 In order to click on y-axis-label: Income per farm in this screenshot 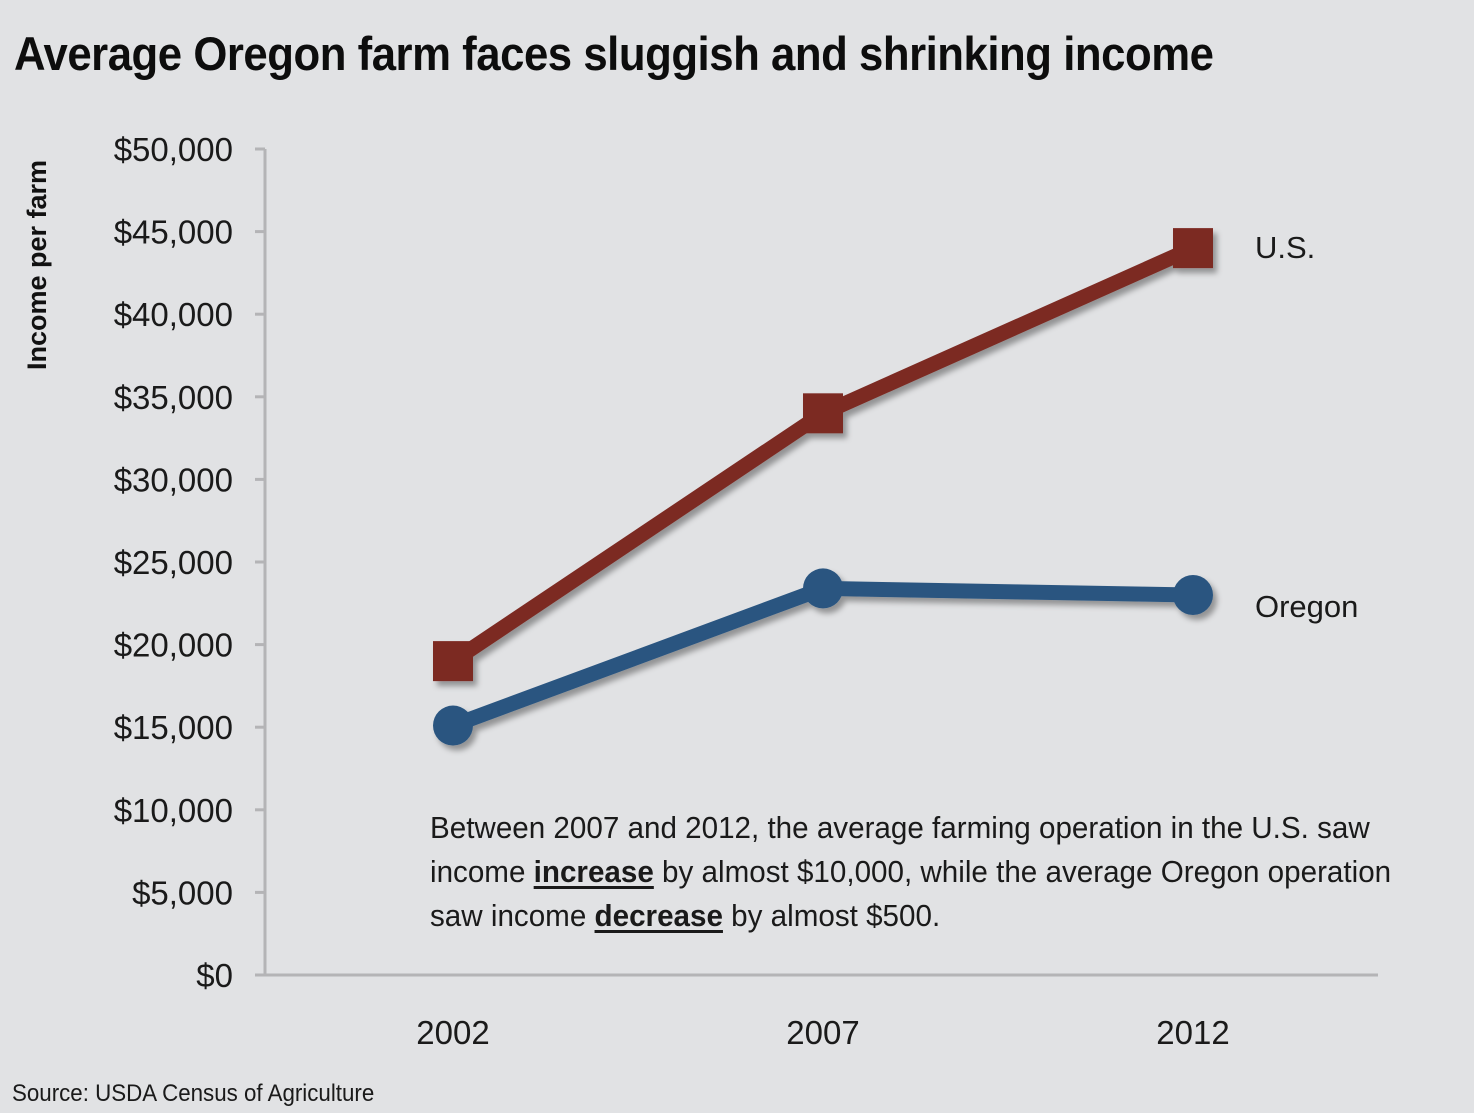, I will do `click(37, 265)`.